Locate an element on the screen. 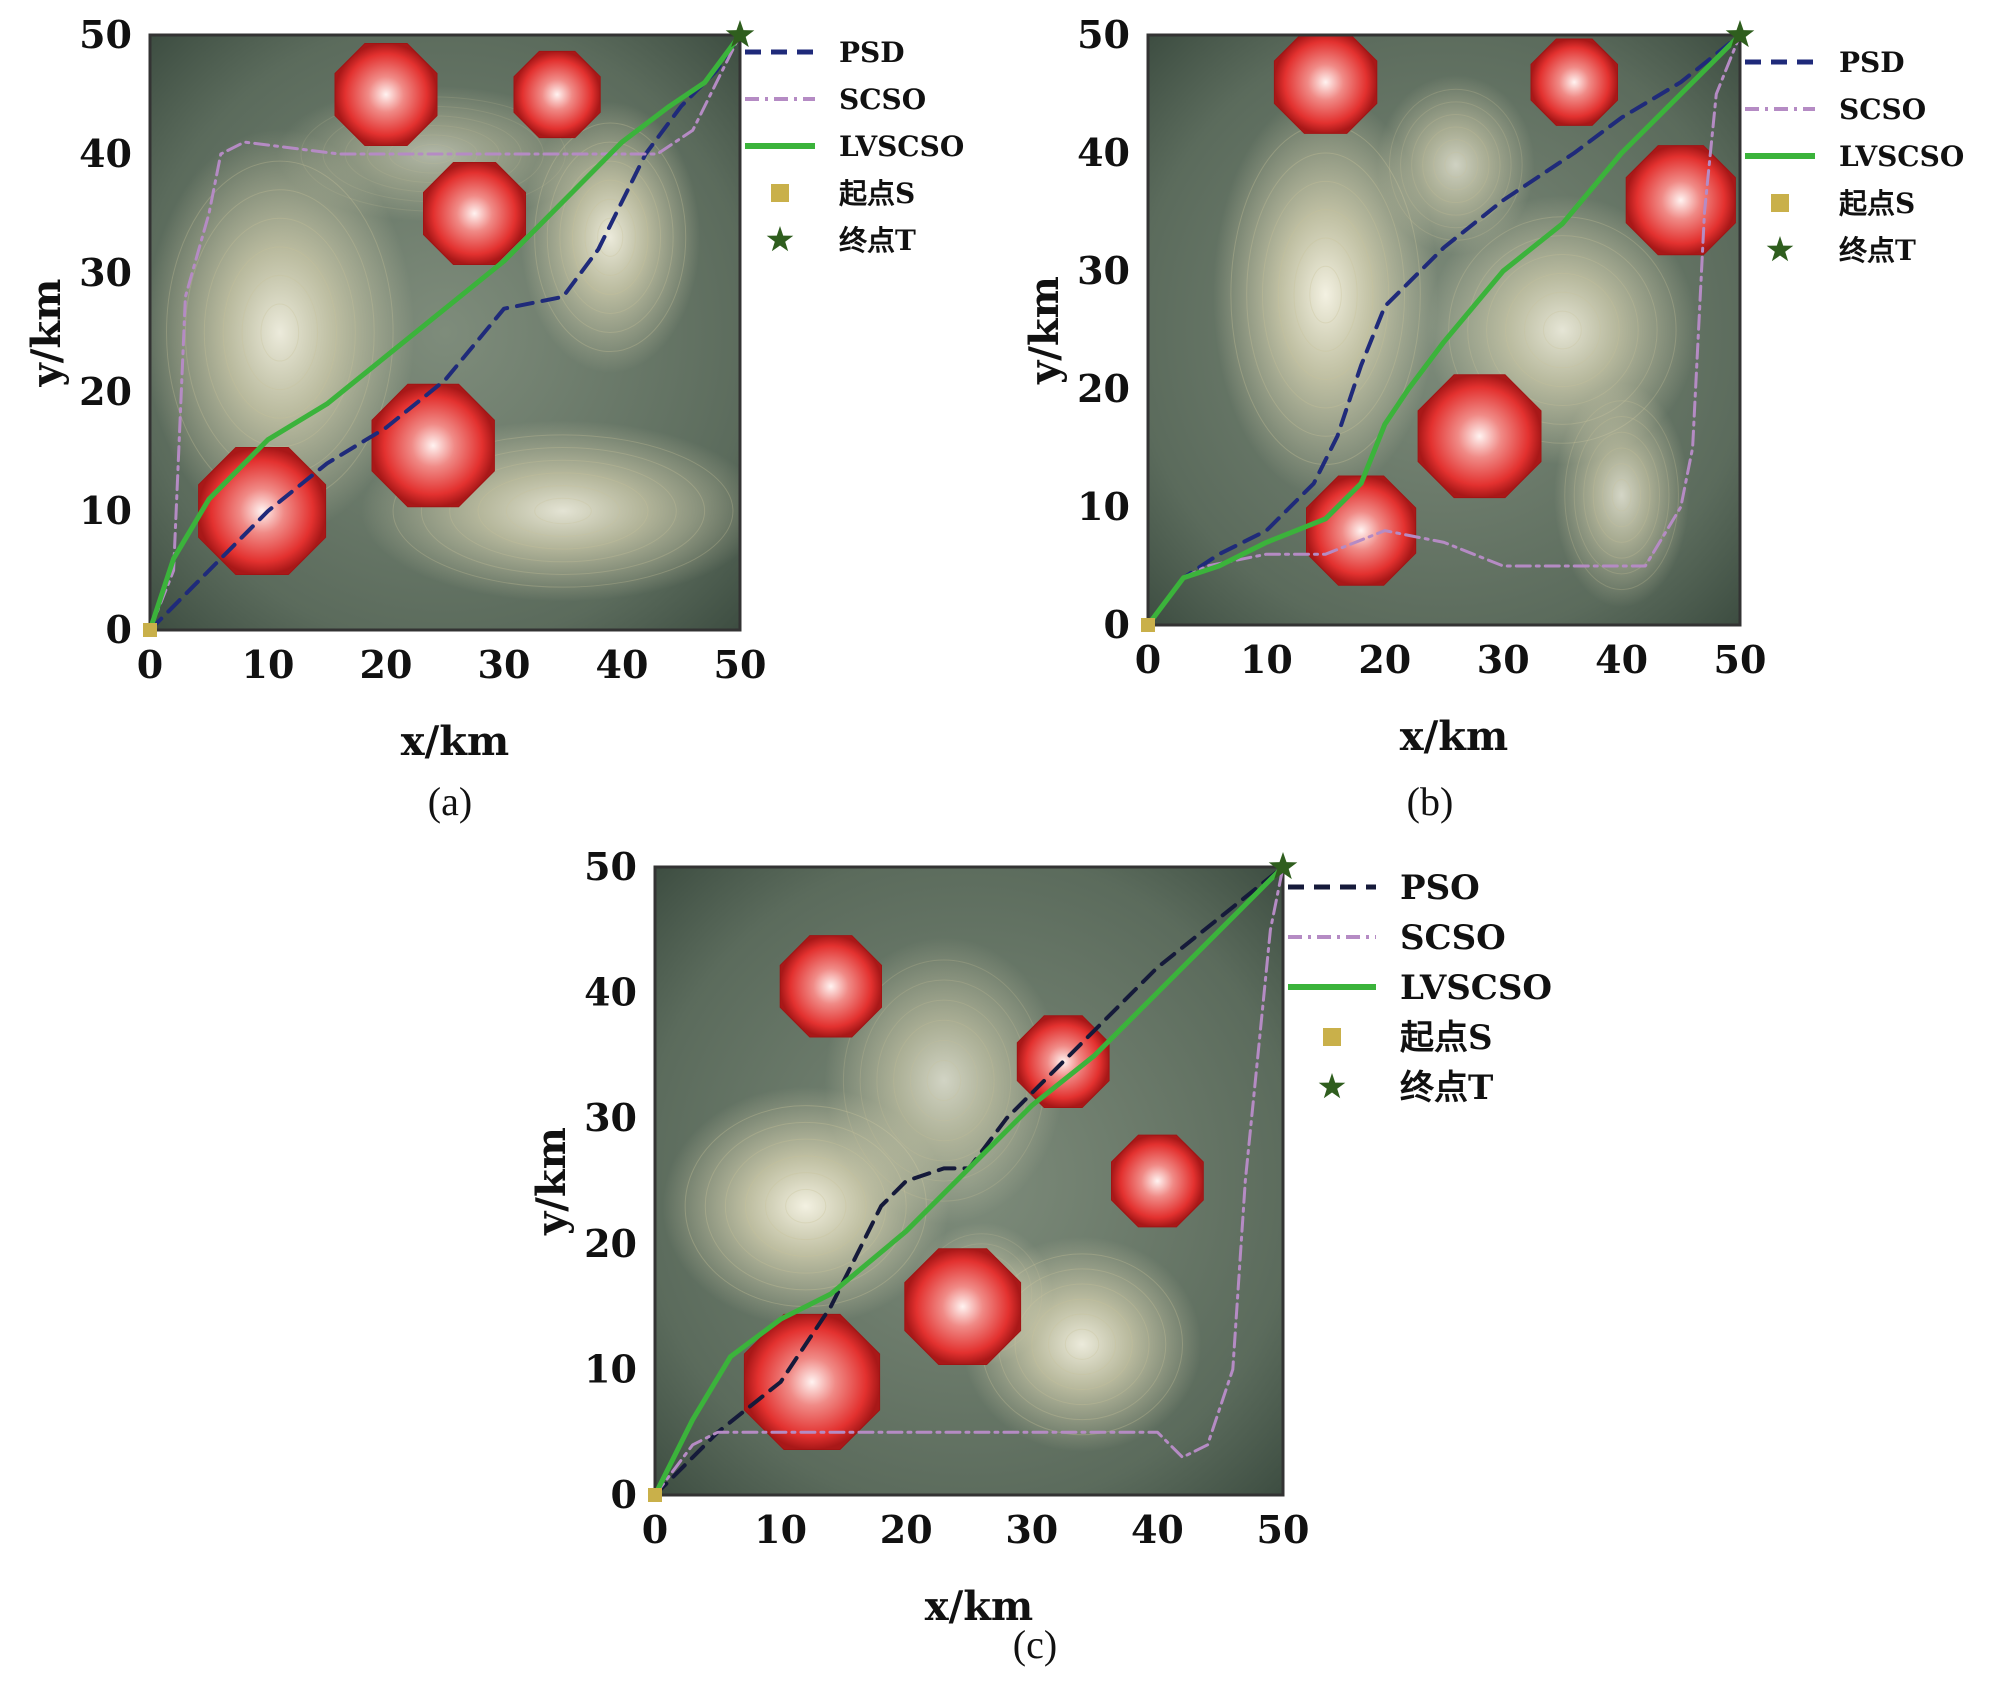 This screenshot has width=2000, height=1694. chart1-y-tick-label: 30 is located at coordinates (105, 272).